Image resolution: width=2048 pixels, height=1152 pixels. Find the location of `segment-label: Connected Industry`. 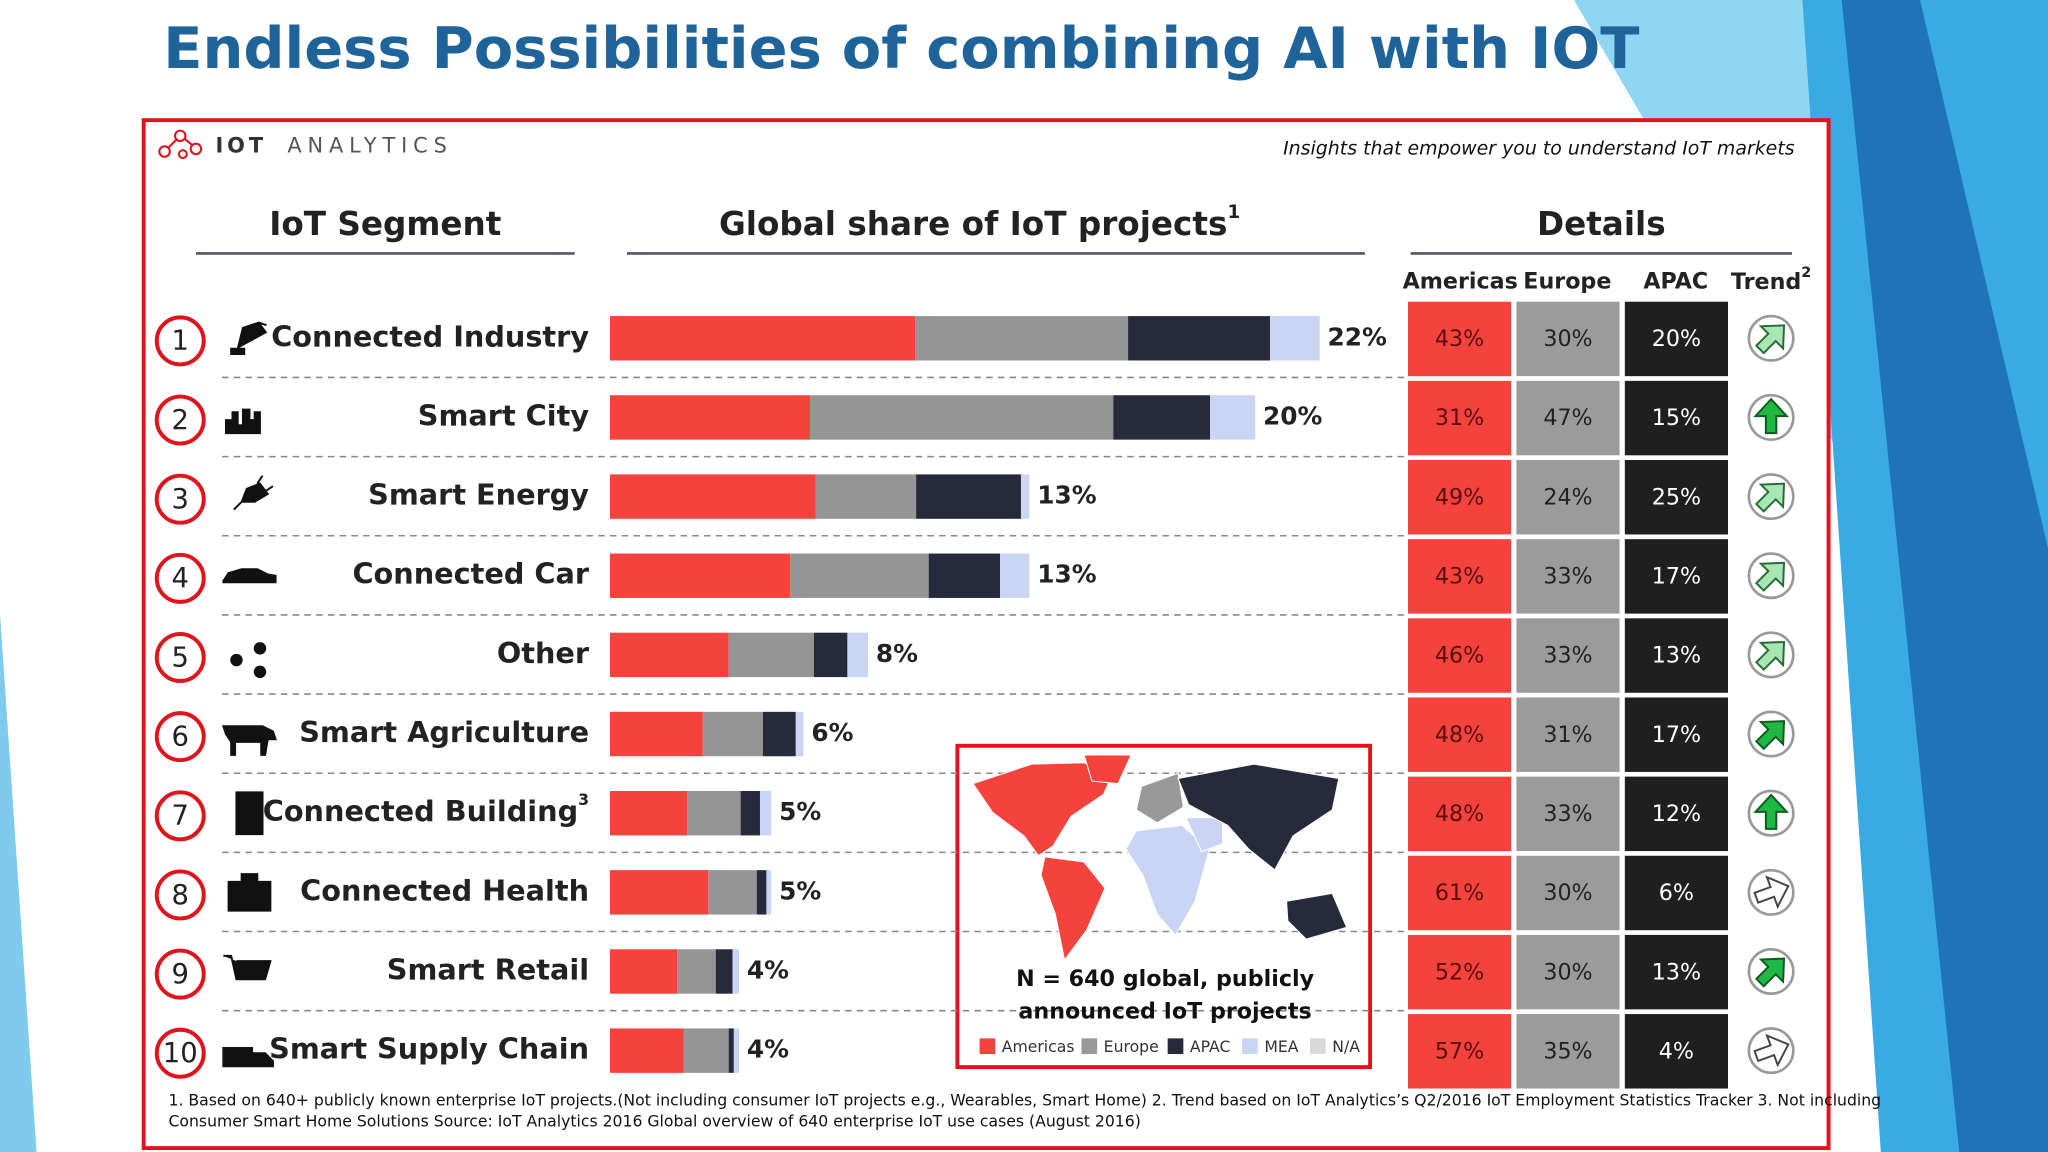

segment-label: Connected Industry is located at coordinates (430, 336).